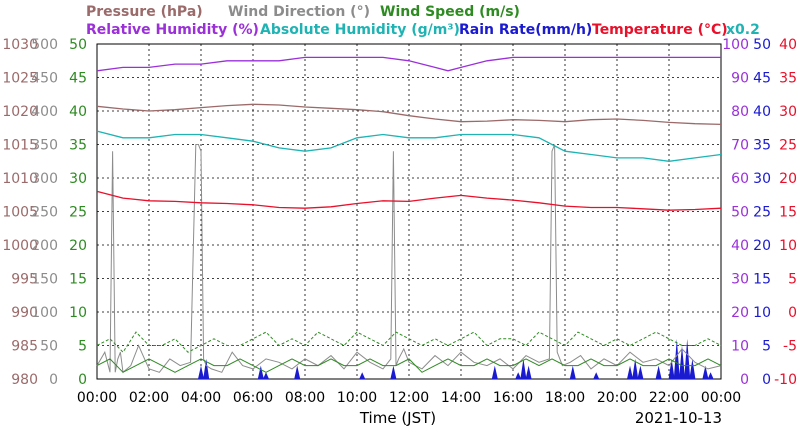  What do you see at coordinates (408, 64) in the screenshot?
I see `relative-humidity-line` at bounding box center [408, 64].